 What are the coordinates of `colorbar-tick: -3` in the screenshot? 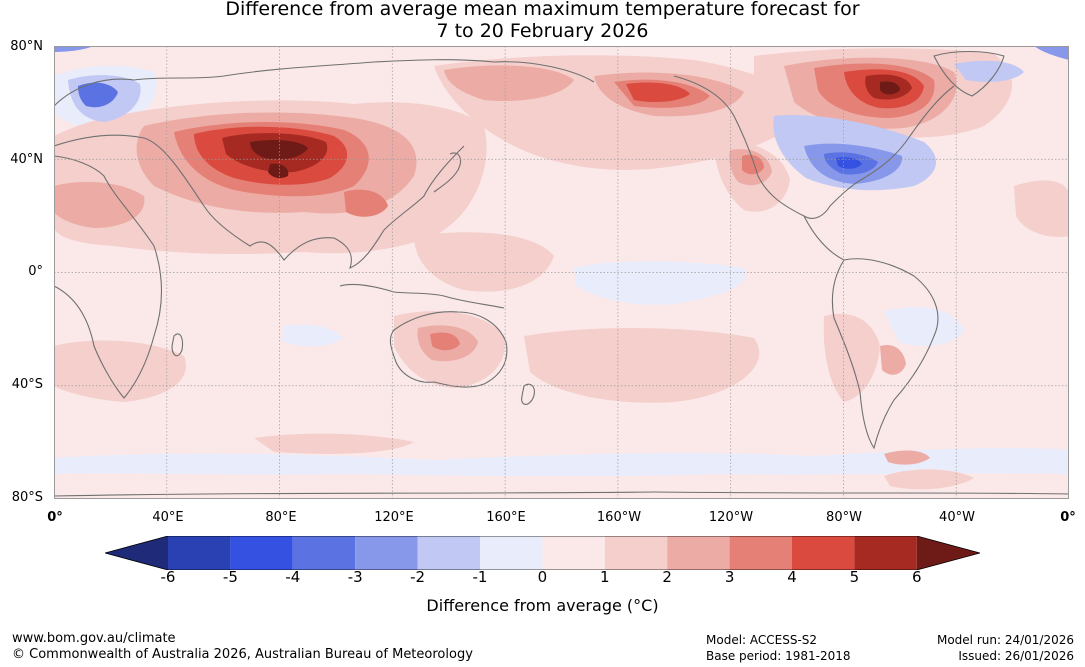 It's located at (355, 577).